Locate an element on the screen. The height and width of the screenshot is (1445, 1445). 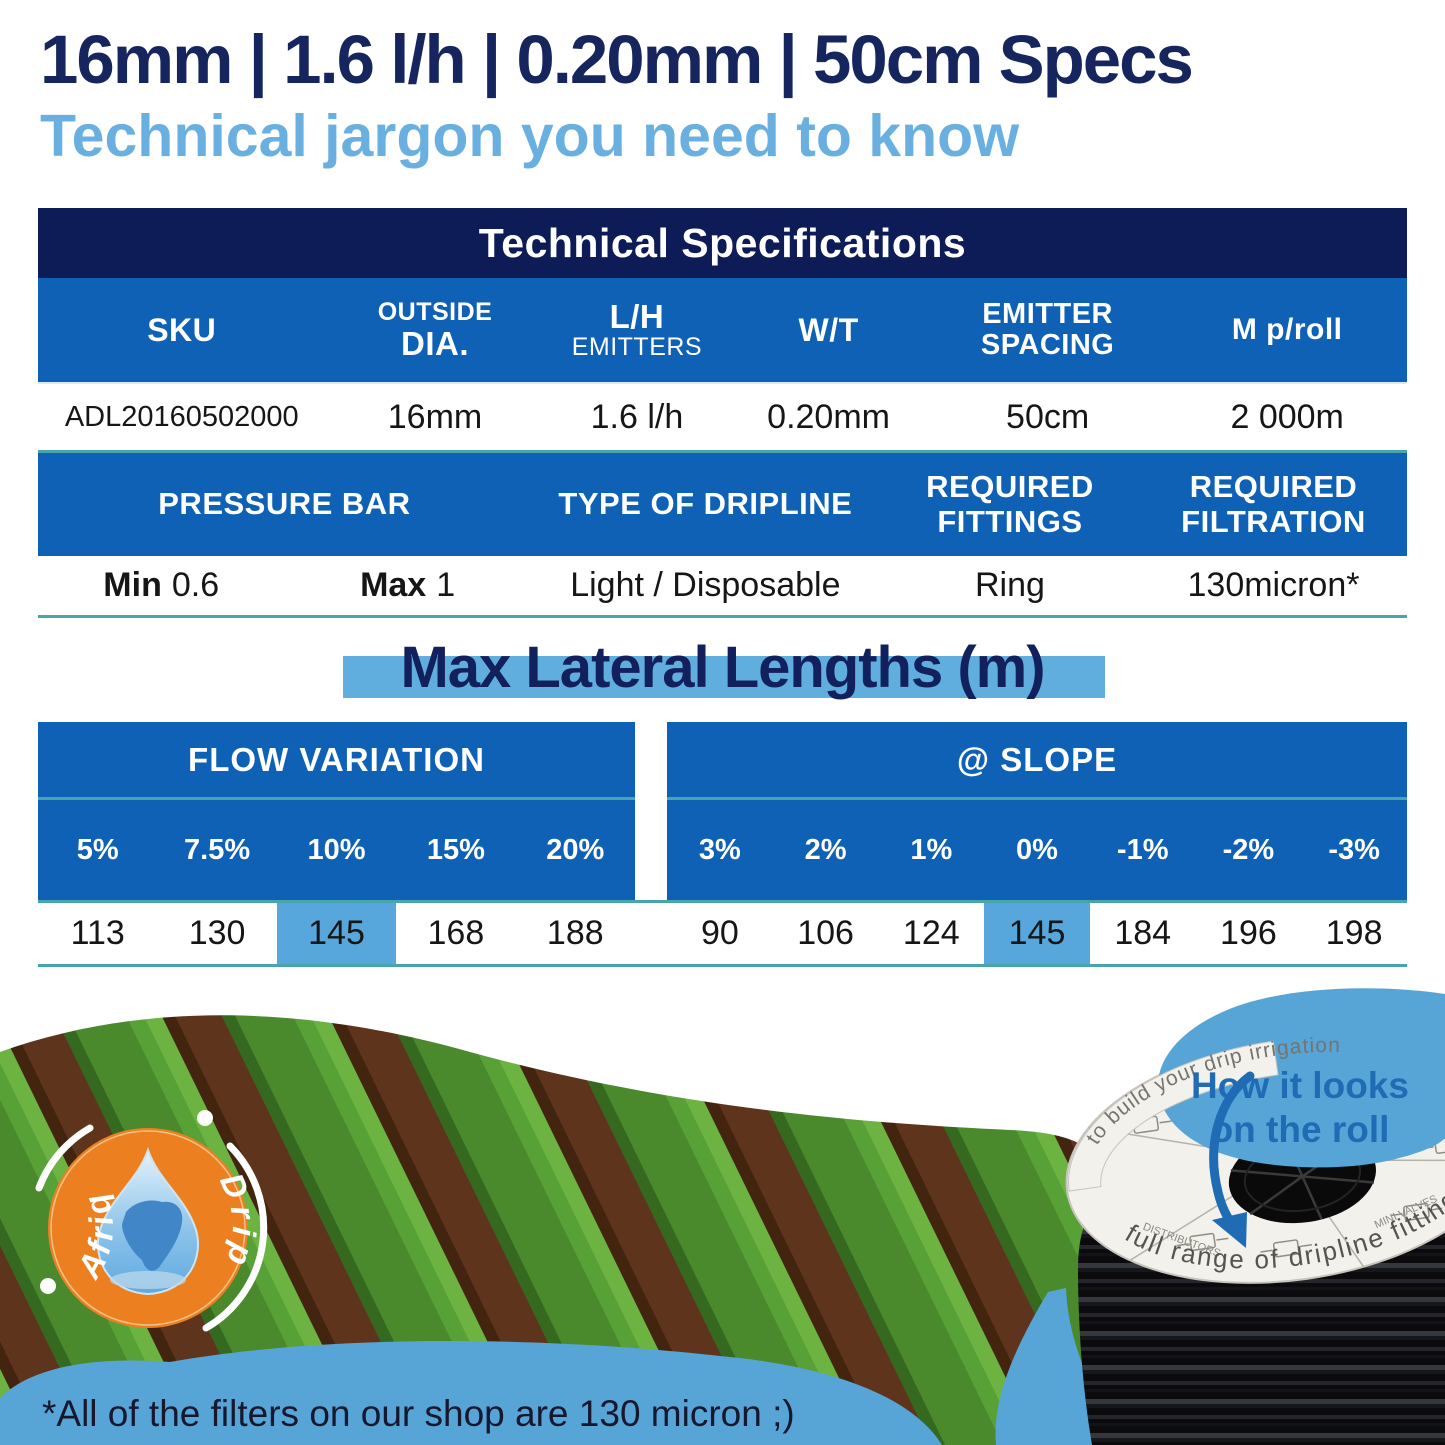
slope-value: 198 is located at coordinates (1354, 933).